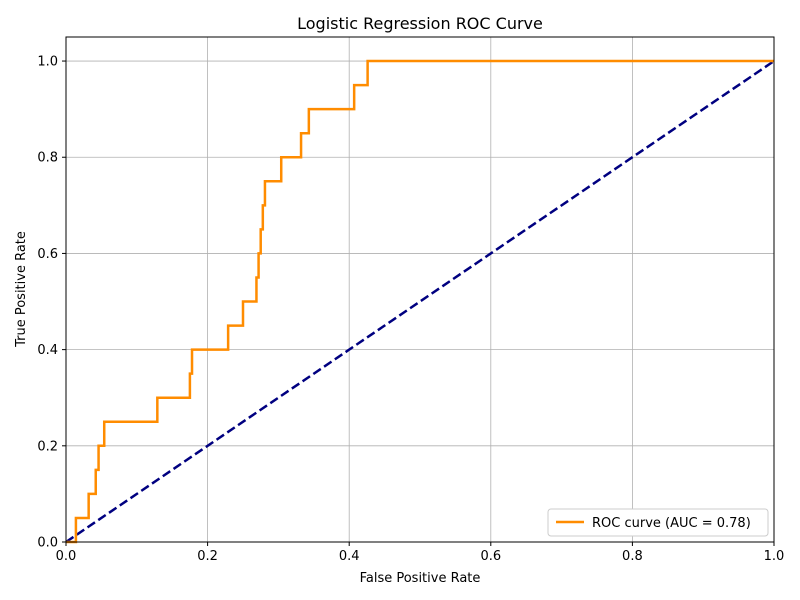  What do you see at coordinates (490, 556) in the screenshot?
I see `x-tick-label: 0.6` at bounding box center [490, 556].